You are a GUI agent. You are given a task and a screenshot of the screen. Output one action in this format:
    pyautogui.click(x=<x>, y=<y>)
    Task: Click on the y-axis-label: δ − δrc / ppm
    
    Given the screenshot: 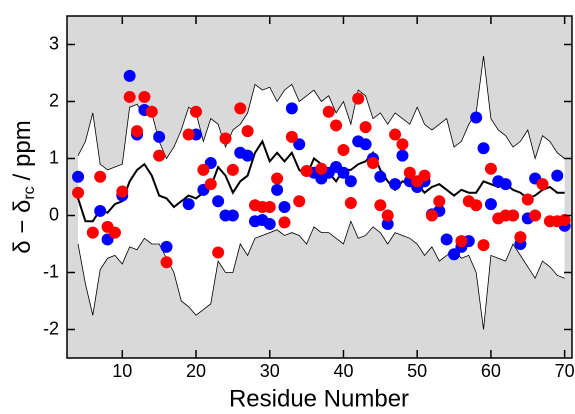 What is the action you would take?
    pyautogui.click(x=23, y=186)
    